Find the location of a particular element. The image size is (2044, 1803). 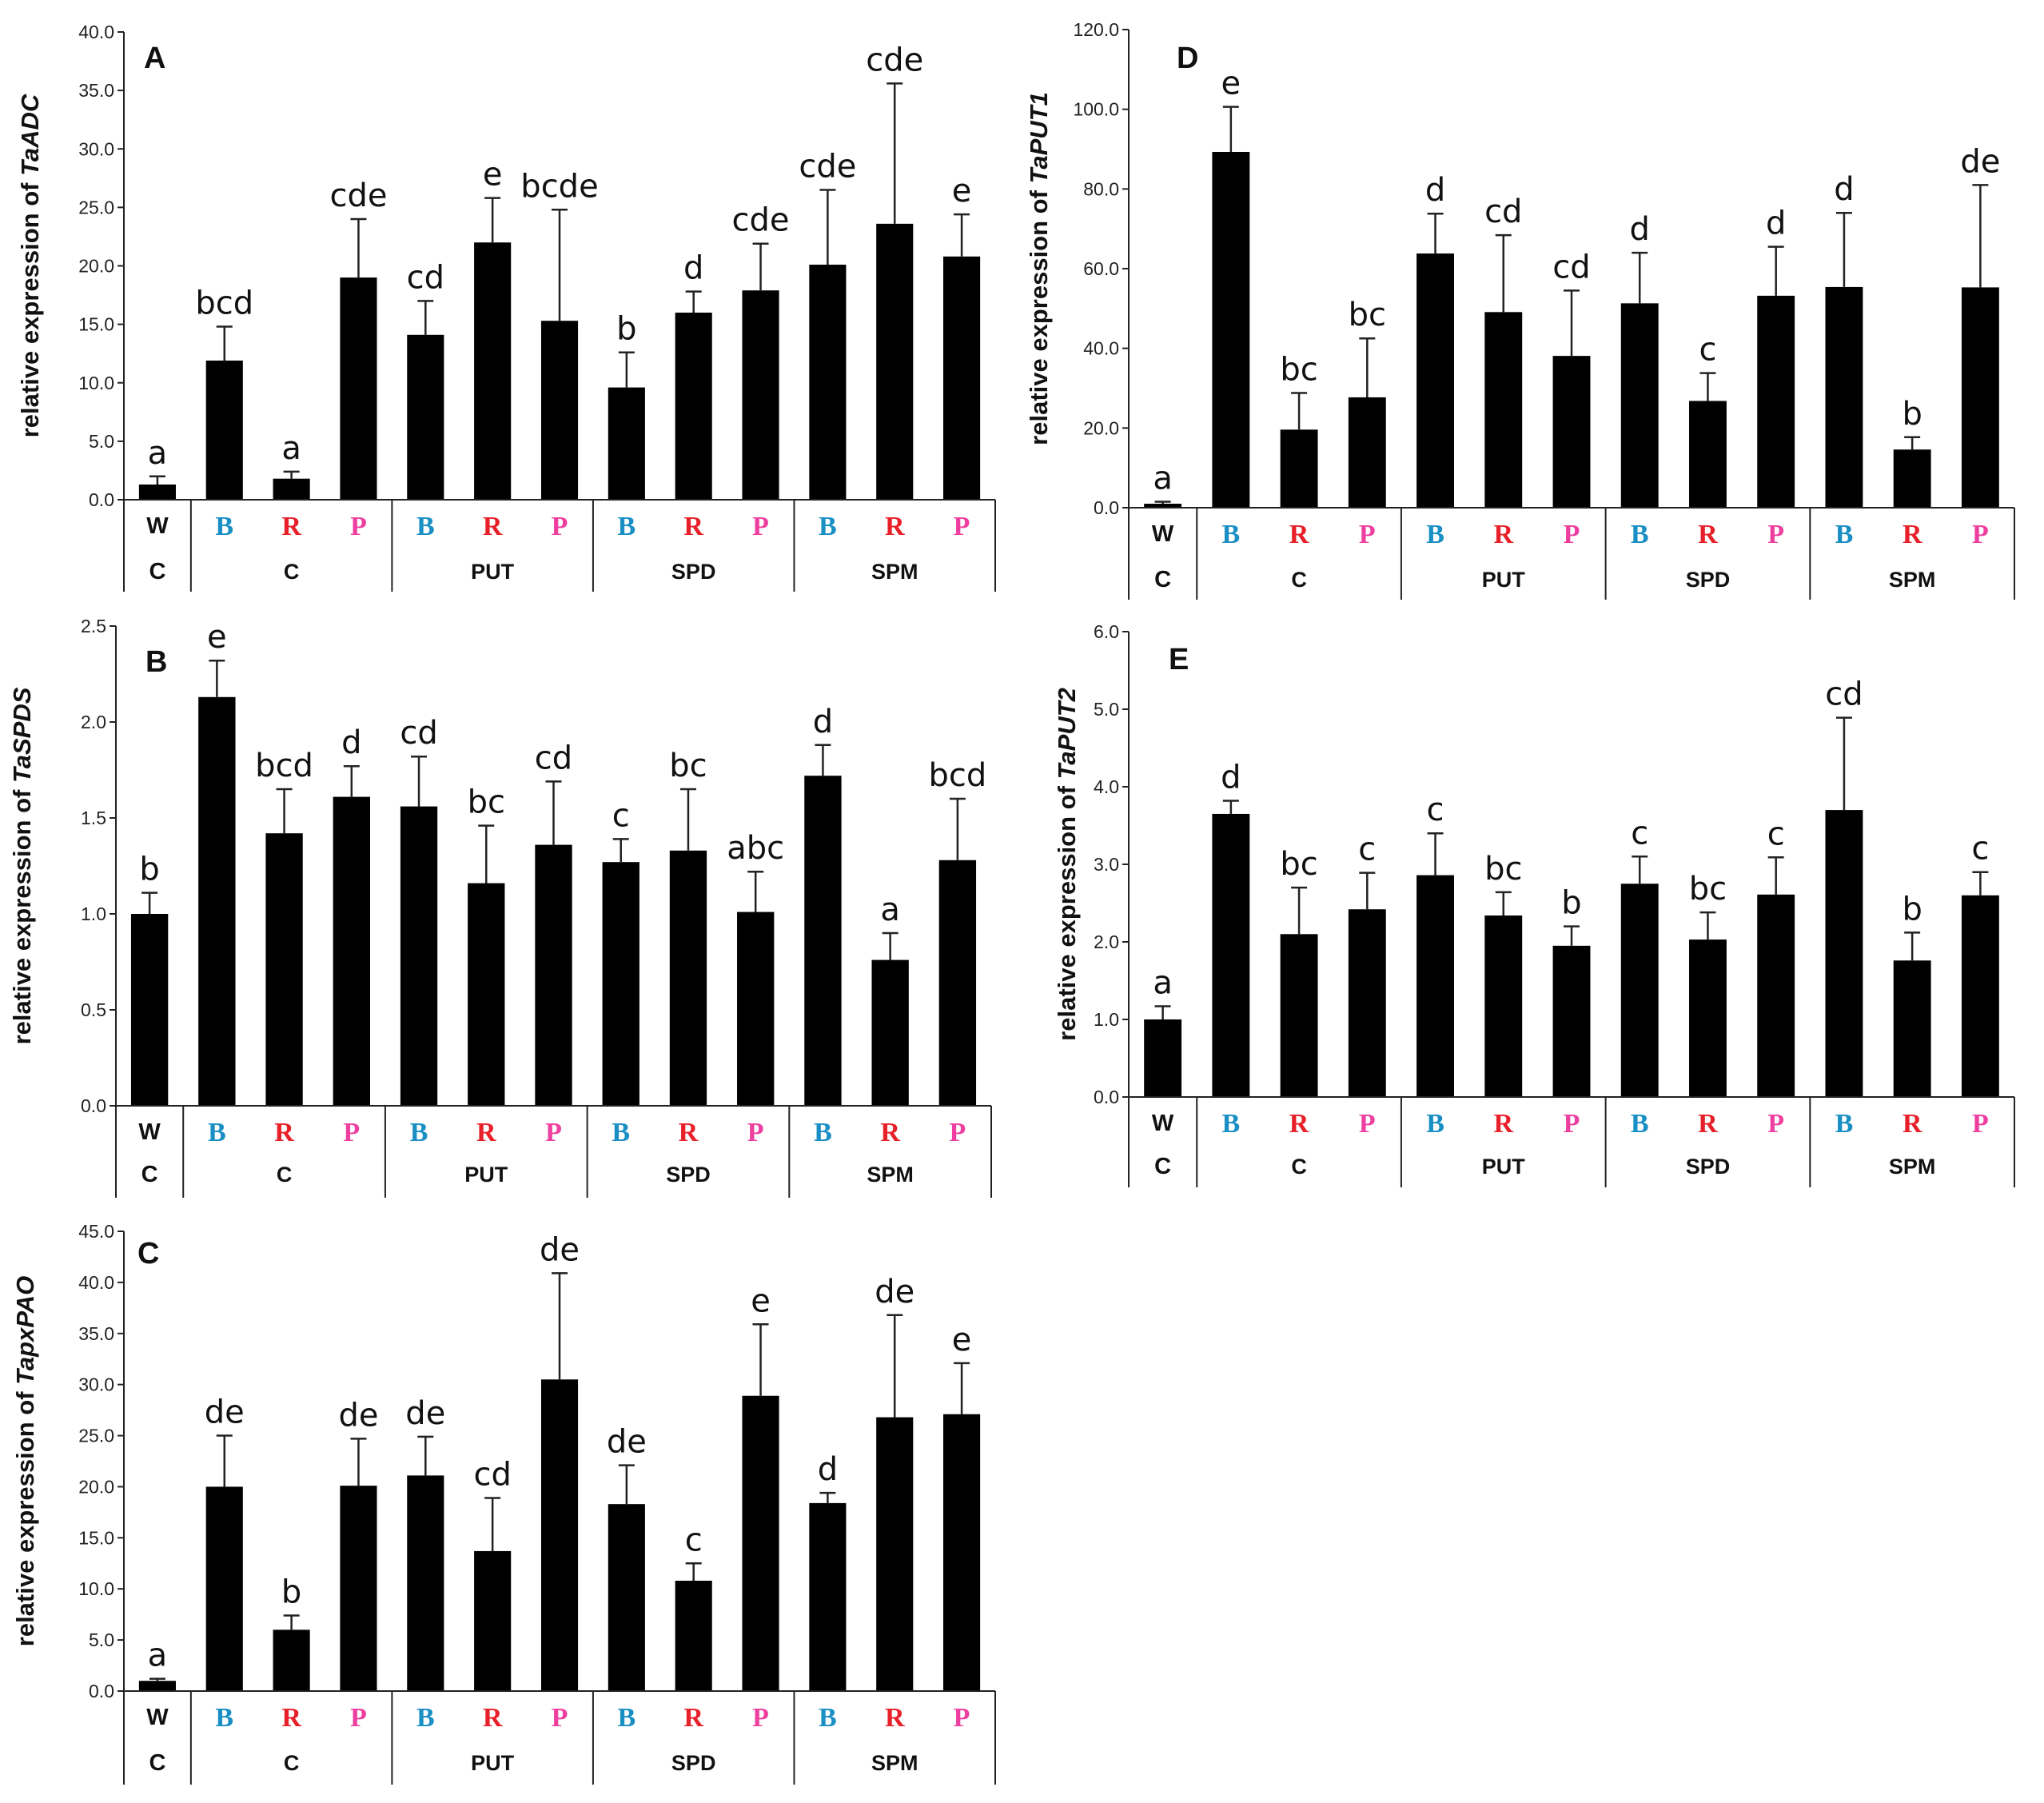

significance-label: cd is located at coordinates (1844, 694).